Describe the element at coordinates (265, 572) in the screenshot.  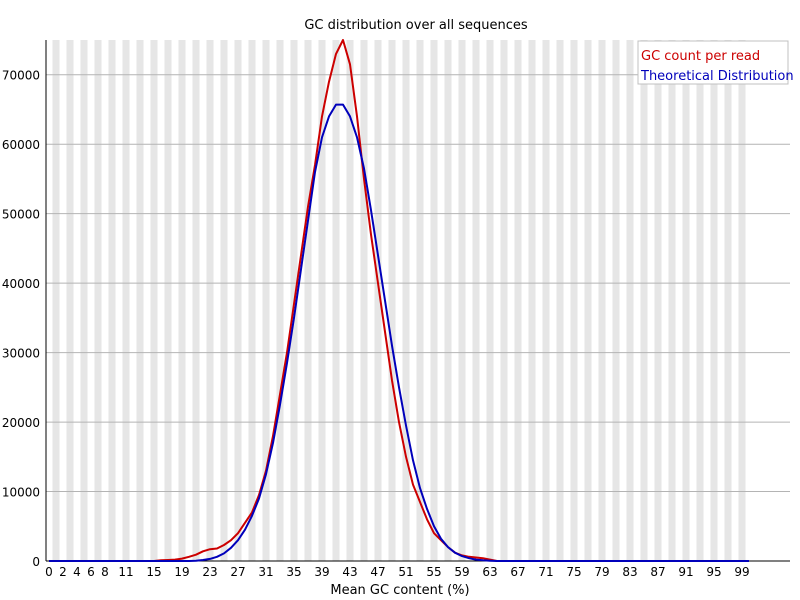
I see `x-tick-label: 31` at that location.